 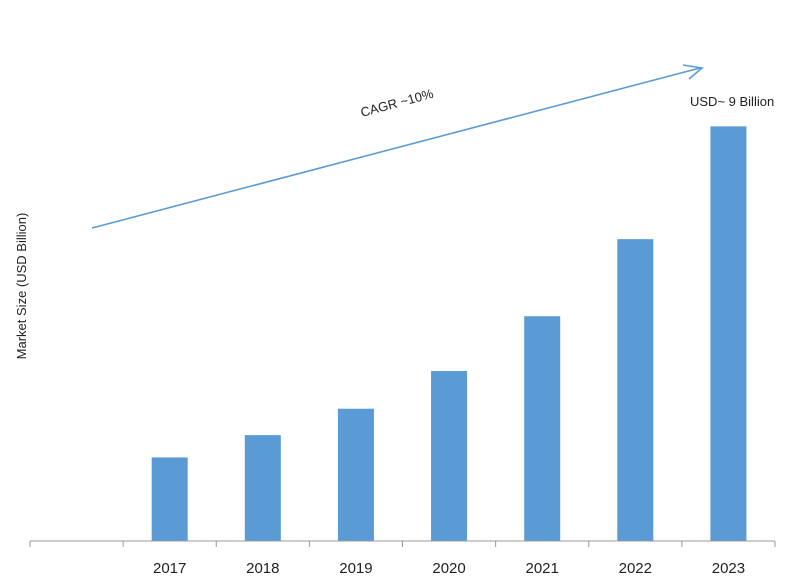 I want to click on cagr-arrow-head, so click(x=693, y=72).